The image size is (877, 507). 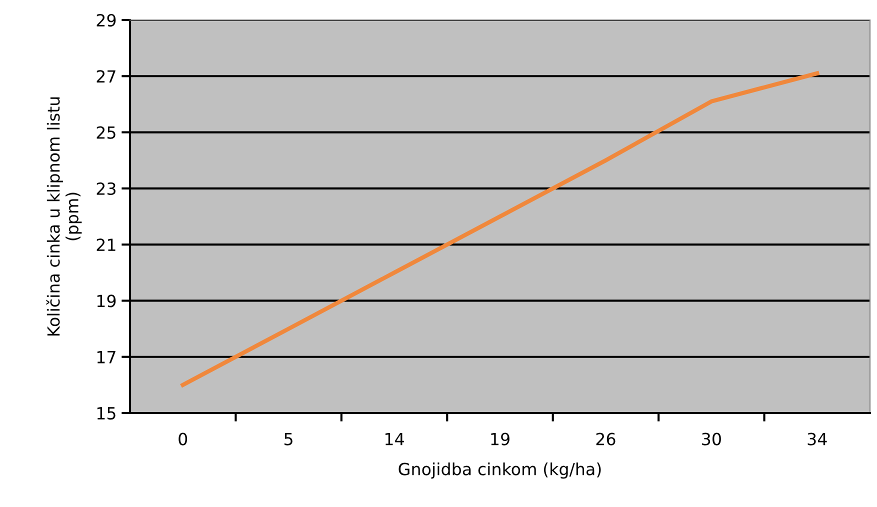 What do you see at coordinates (106, 76) in the screenshot?
I see `y-tick-label: 27` at bounding box center [106, 76].